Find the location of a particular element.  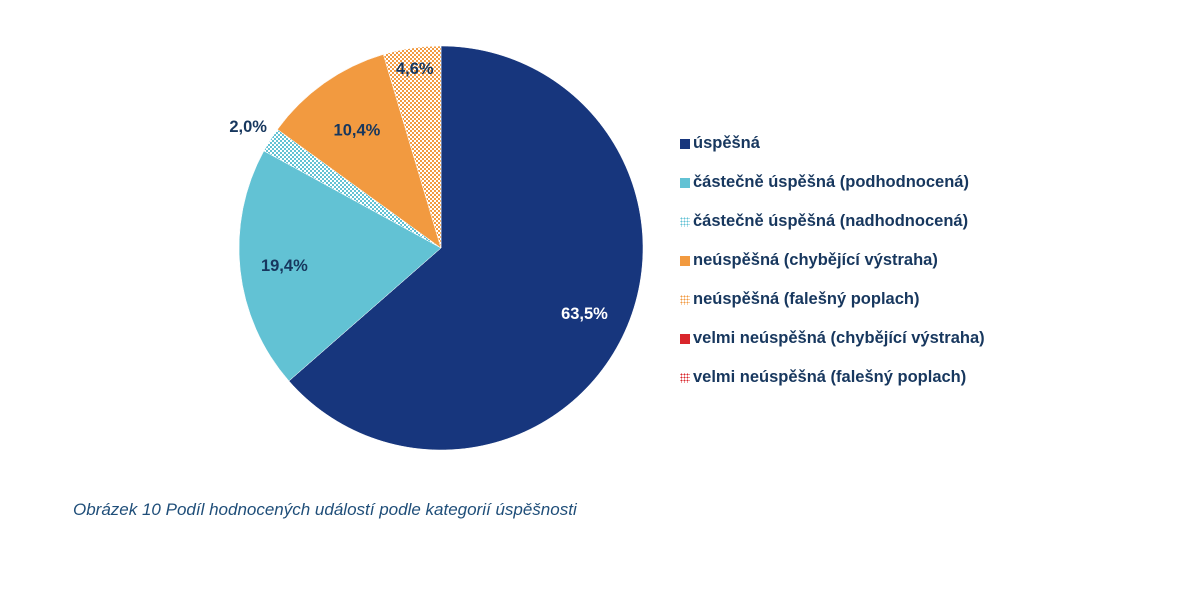

legend-label: částečně úspěšná (podhodnocená) is located at coordinates (831, 182).